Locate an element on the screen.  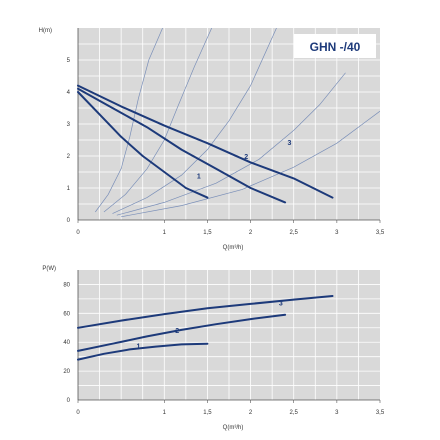
y-tick-label: 40 is located at coordinates (66, 343).